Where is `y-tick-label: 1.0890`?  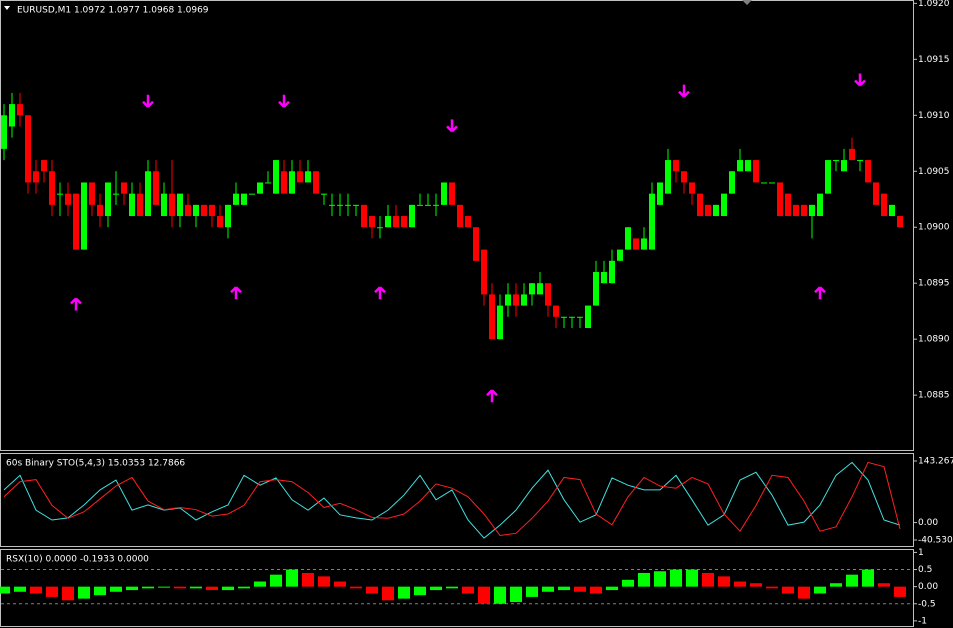 y-tick-label: 1.0890 is located at coordinates (934, 340).